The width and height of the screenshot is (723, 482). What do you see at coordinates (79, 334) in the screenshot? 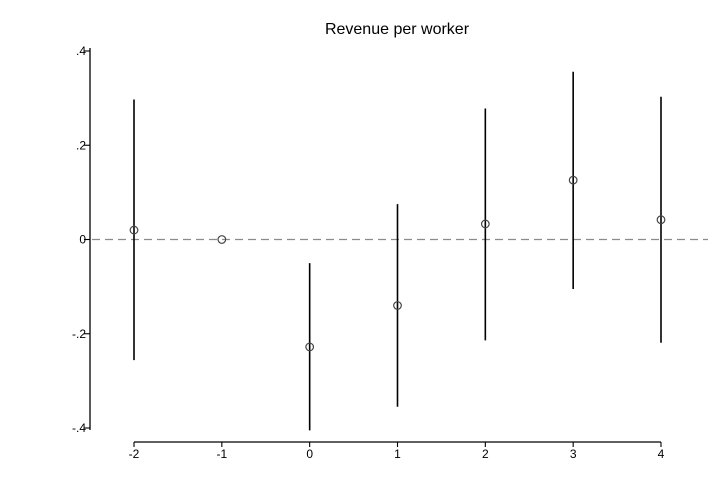
I see `y-tick-label: -.2` at bounding box center [79, 334].